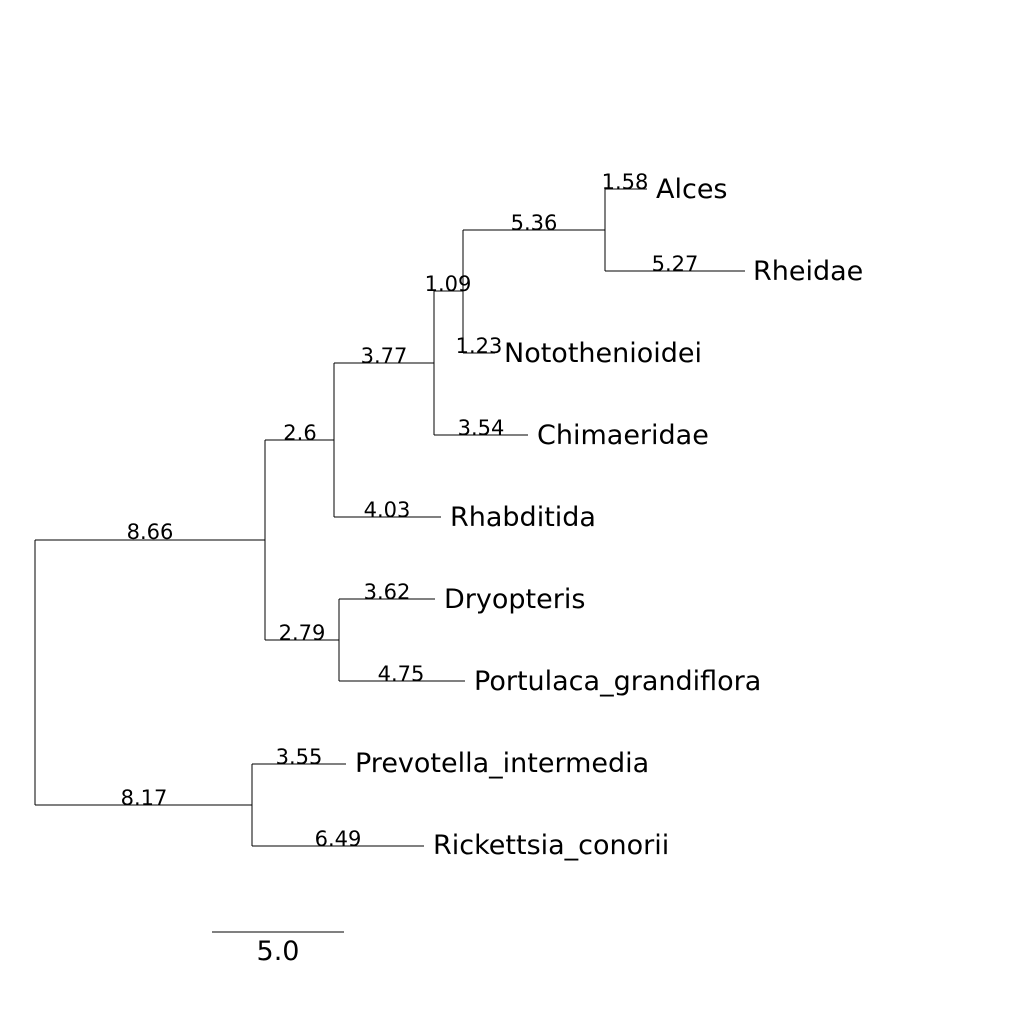 This screenshot has width=1024, height=1024. Describe the element at coordinates (387, 510) in the screenshot. I see `branch-length-rhabditida: 4.03` at that location.